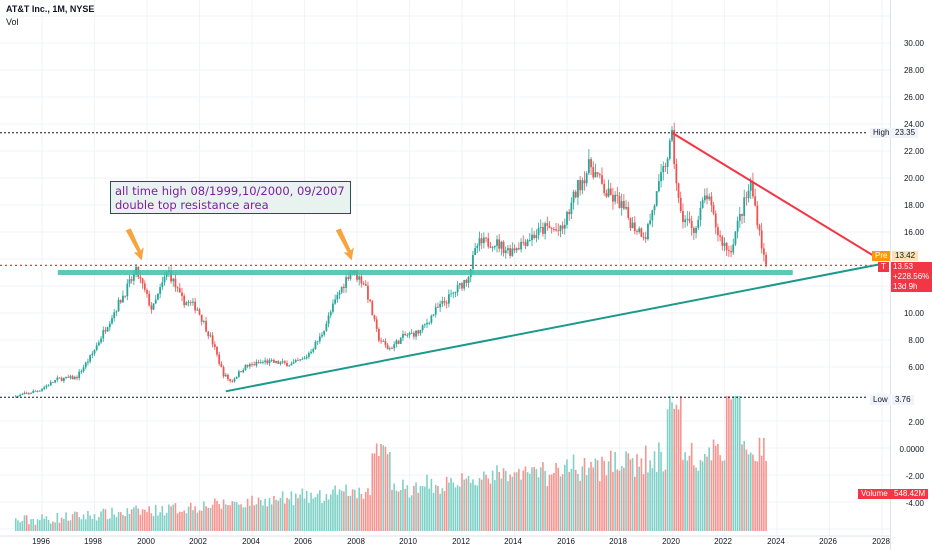  I want to click on resistance-trendline, so click(774, 195).